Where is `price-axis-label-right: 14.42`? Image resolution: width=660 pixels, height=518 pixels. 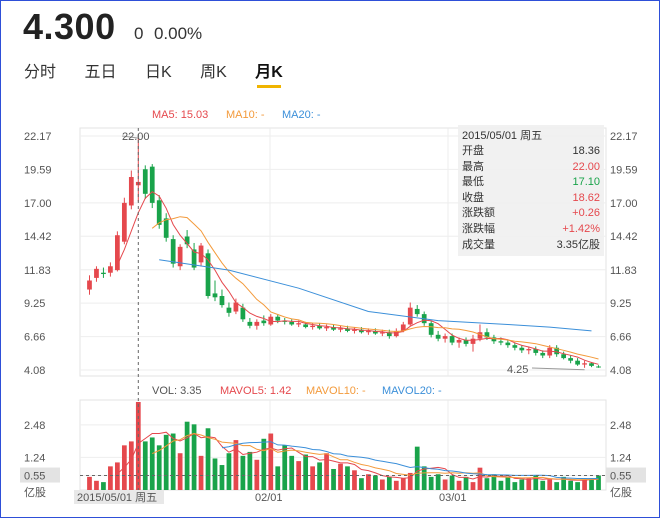
price-axis-label-right: 14.42 is located at coordinates (624, 237).